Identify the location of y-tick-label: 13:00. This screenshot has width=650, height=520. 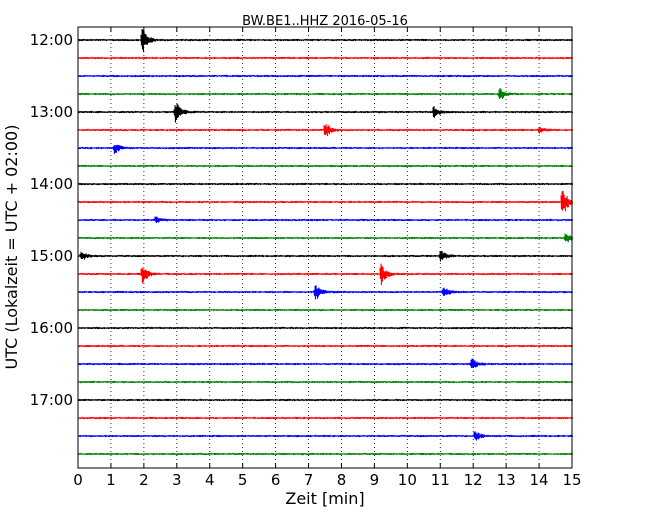
(51, 112).